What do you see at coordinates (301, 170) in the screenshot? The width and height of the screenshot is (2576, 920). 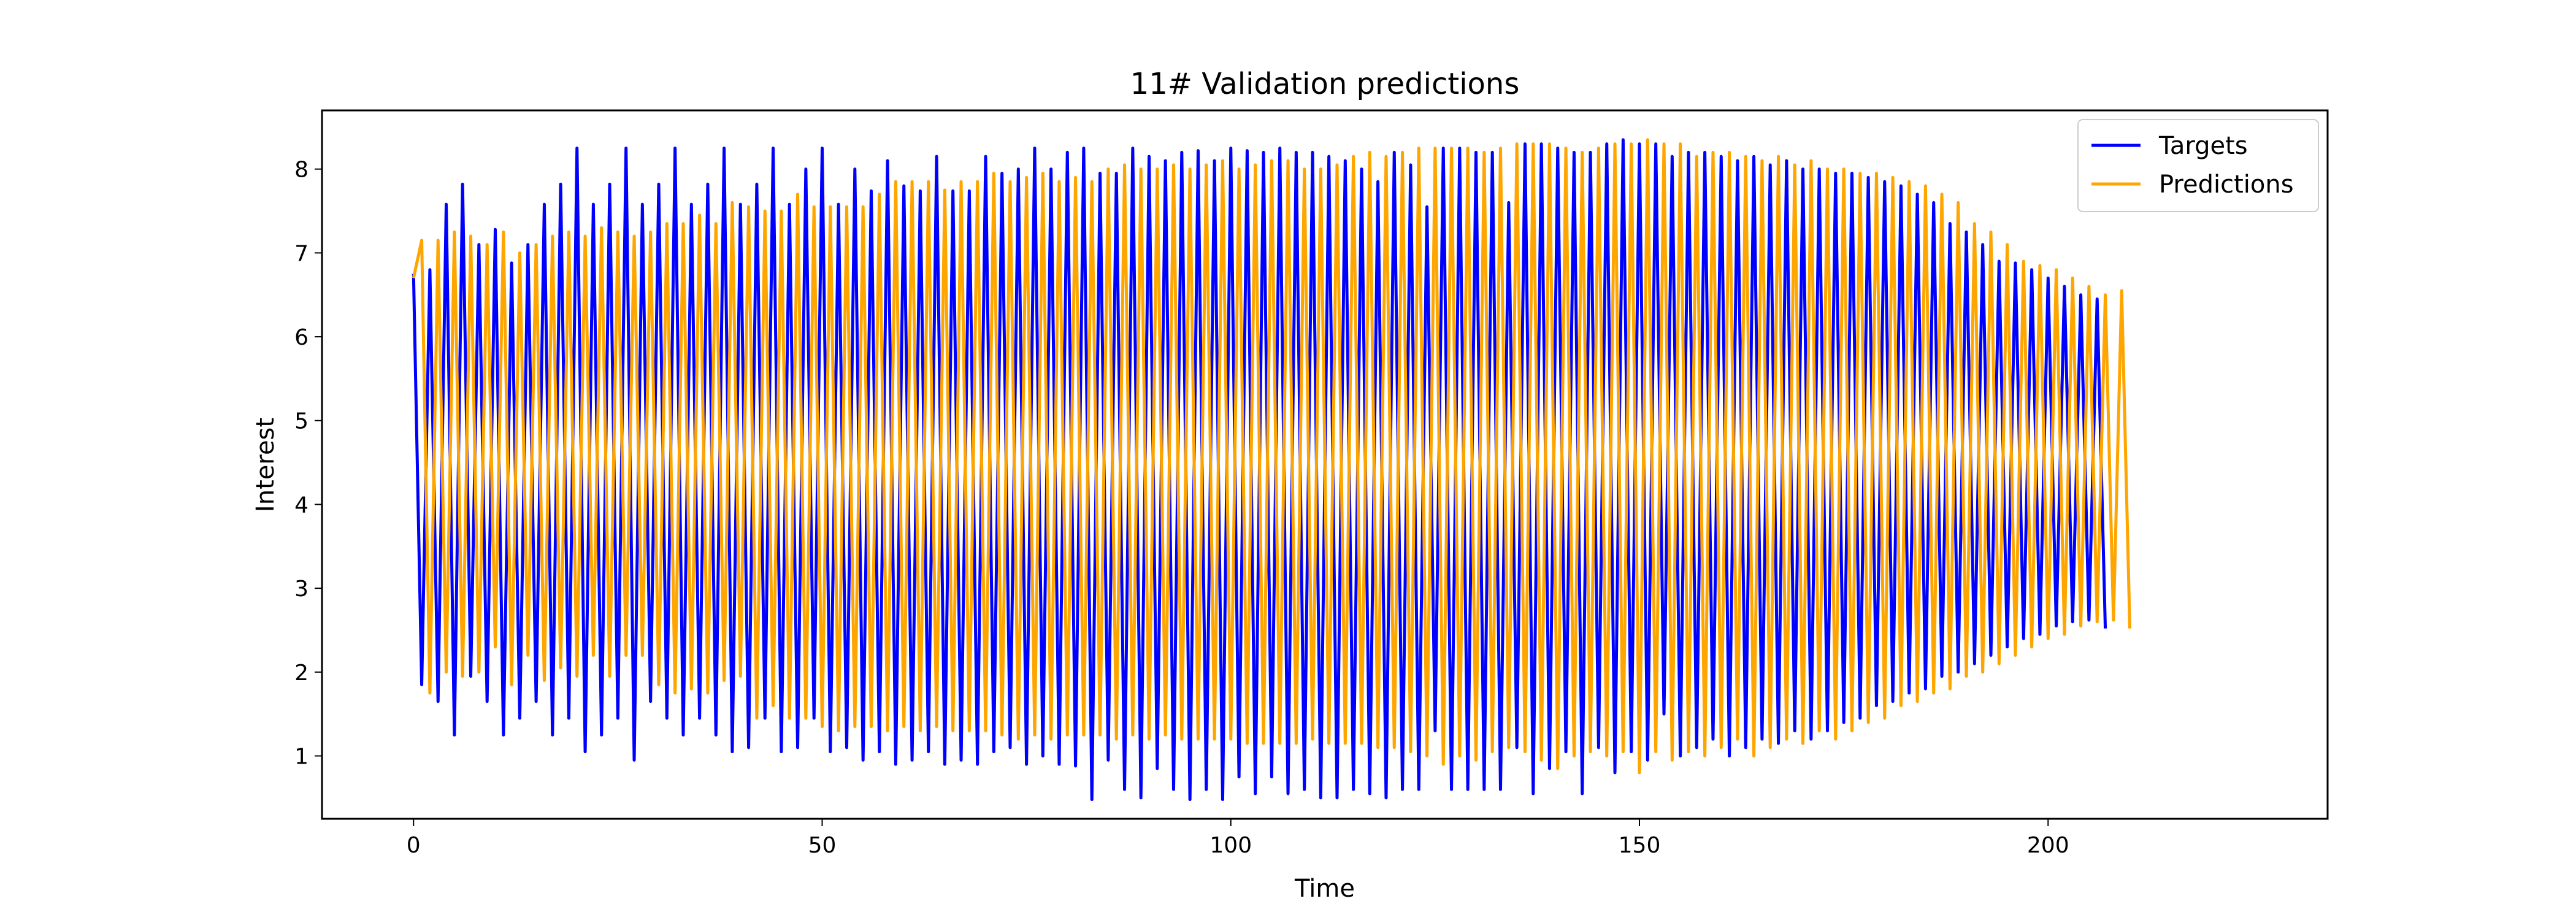 I see `y-tick-label: 8` at bounding box center [301, 170].